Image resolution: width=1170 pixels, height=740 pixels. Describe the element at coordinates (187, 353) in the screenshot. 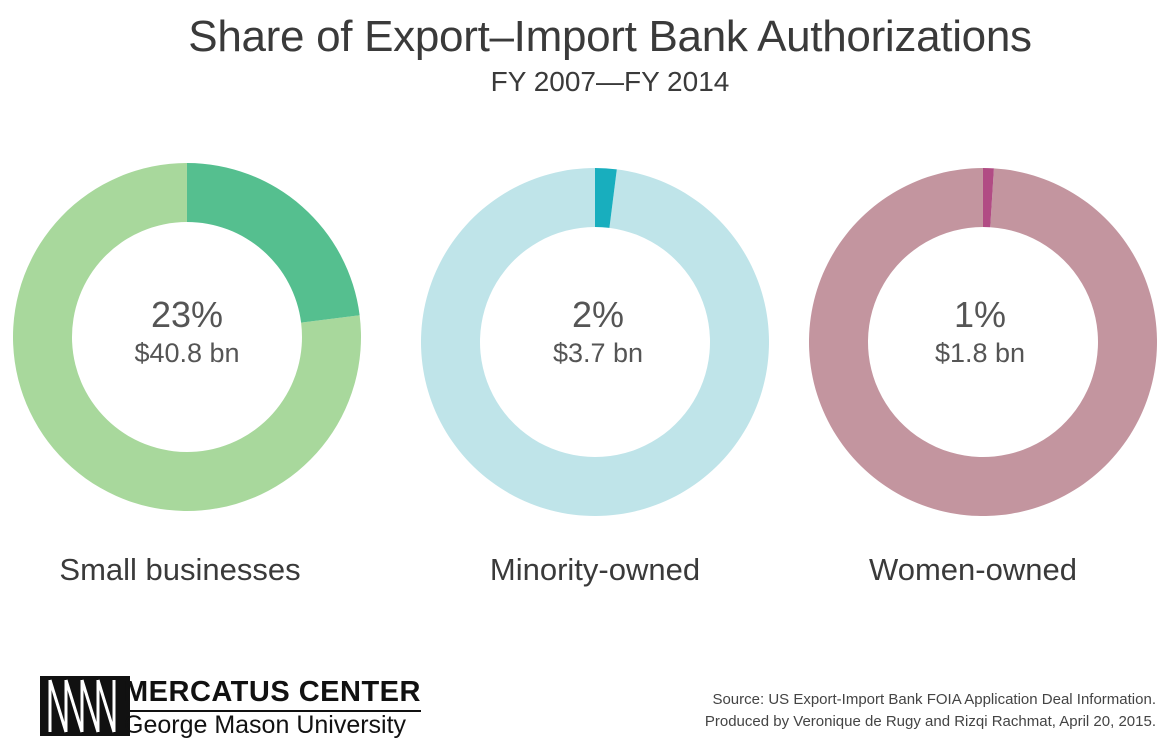

I see `center-value-small-businesses: $40.8 bn` at that location.